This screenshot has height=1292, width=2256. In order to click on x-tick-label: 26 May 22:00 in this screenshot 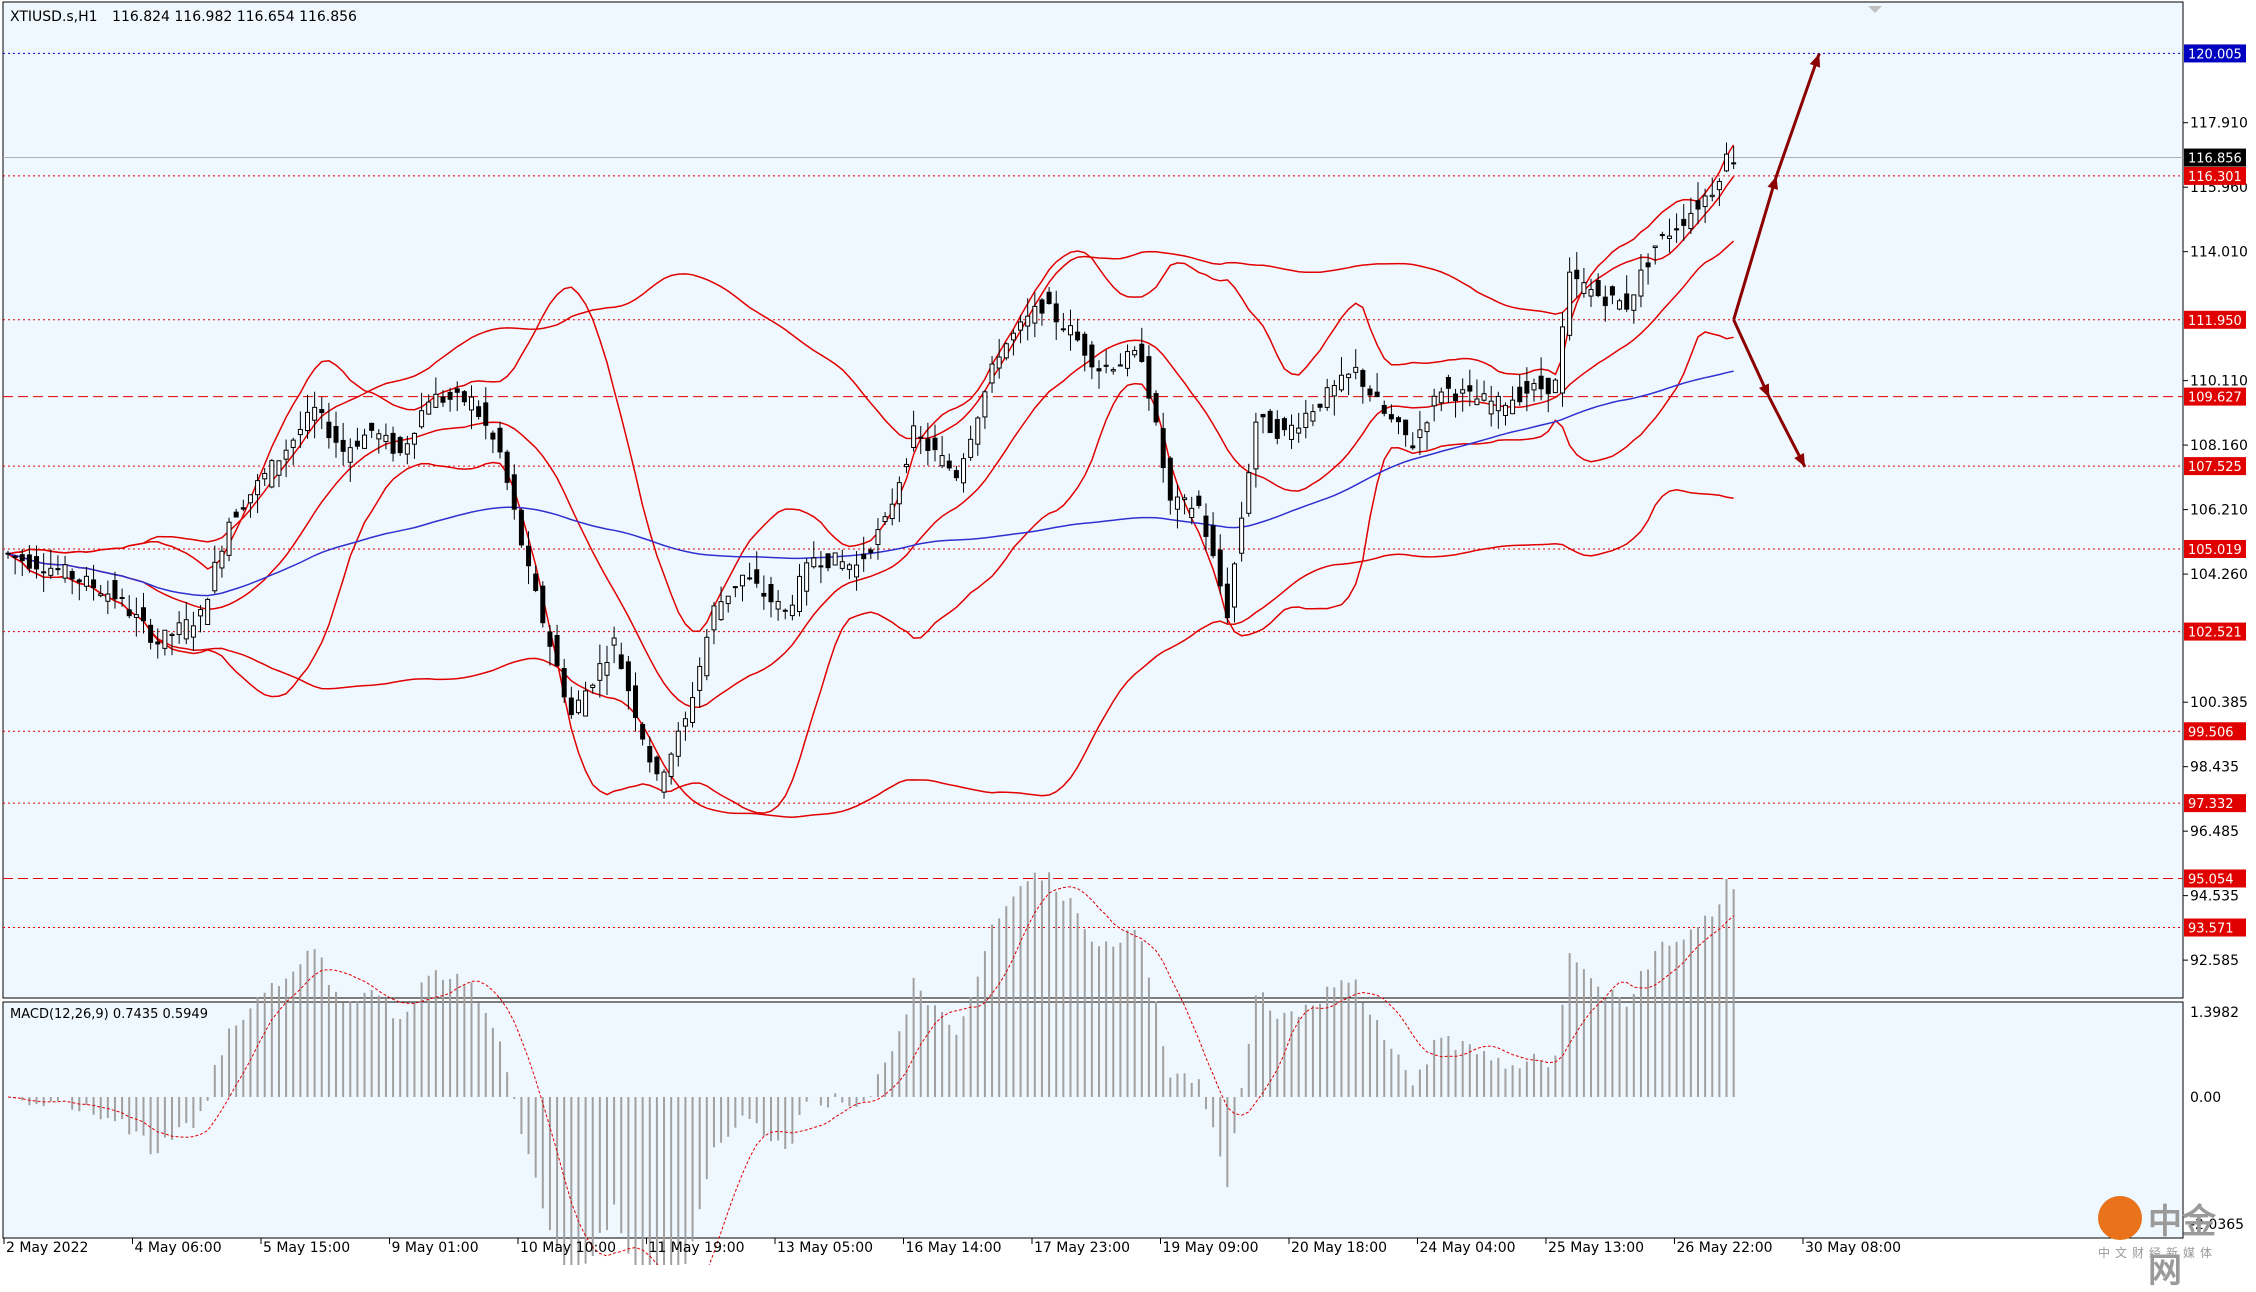, I will do `click(1725, 1248)`.